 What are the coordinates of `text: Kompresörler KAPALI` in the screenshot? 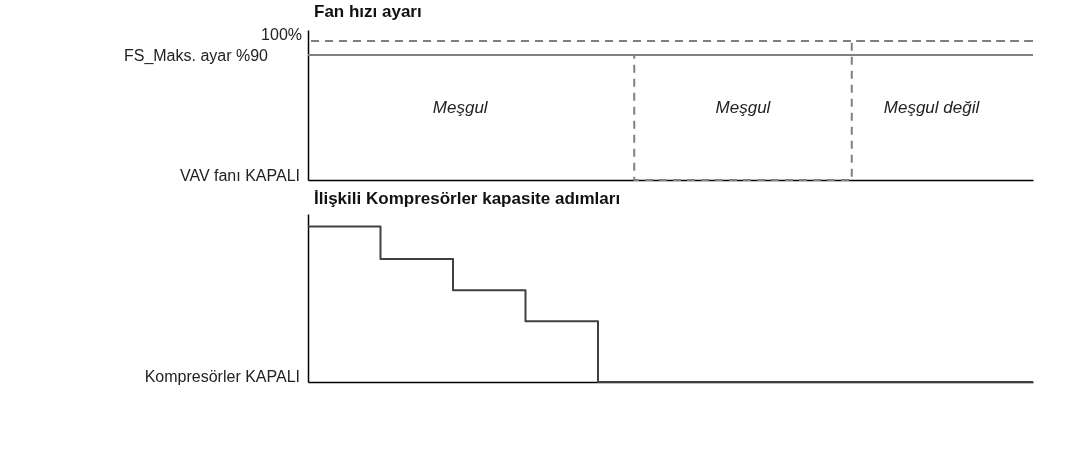 It's located at (222, 376).